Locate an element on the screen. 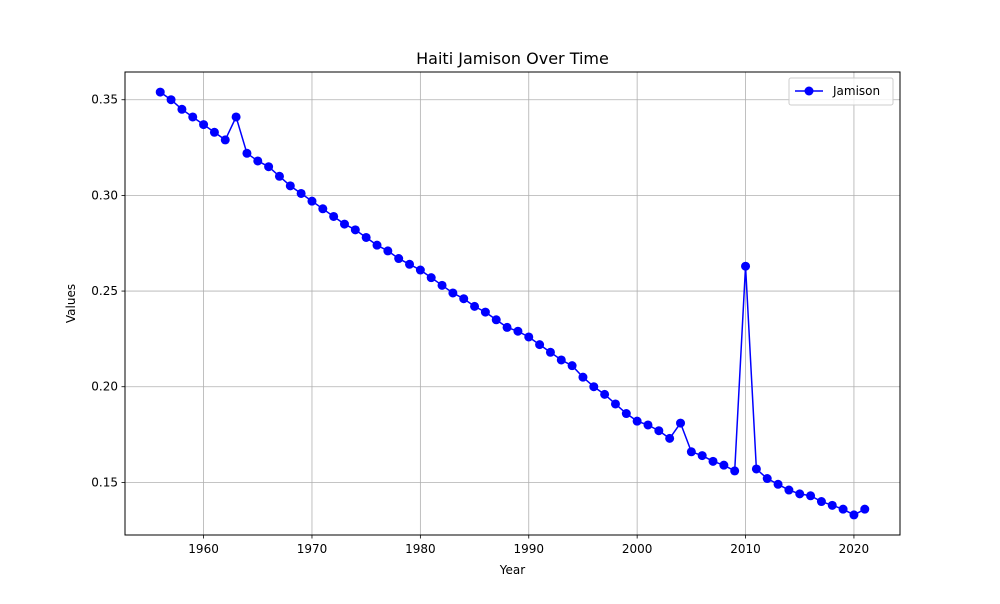 The width and height of the screenshot is (1000, 604). legend: Jamison is located at coordinates (841, 91).